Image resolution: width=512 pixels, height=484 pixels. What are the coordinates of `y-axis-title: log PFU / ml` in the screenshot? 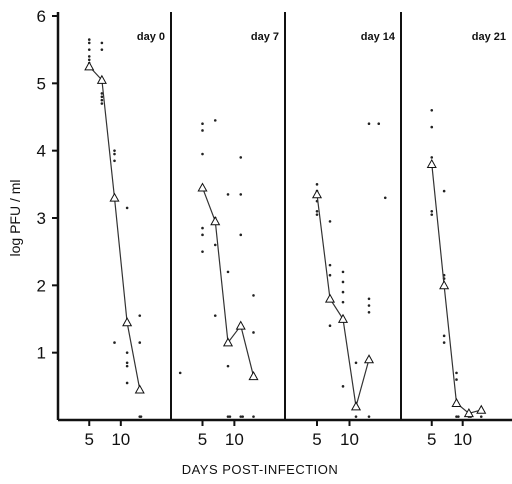 It's located at (15, 217).